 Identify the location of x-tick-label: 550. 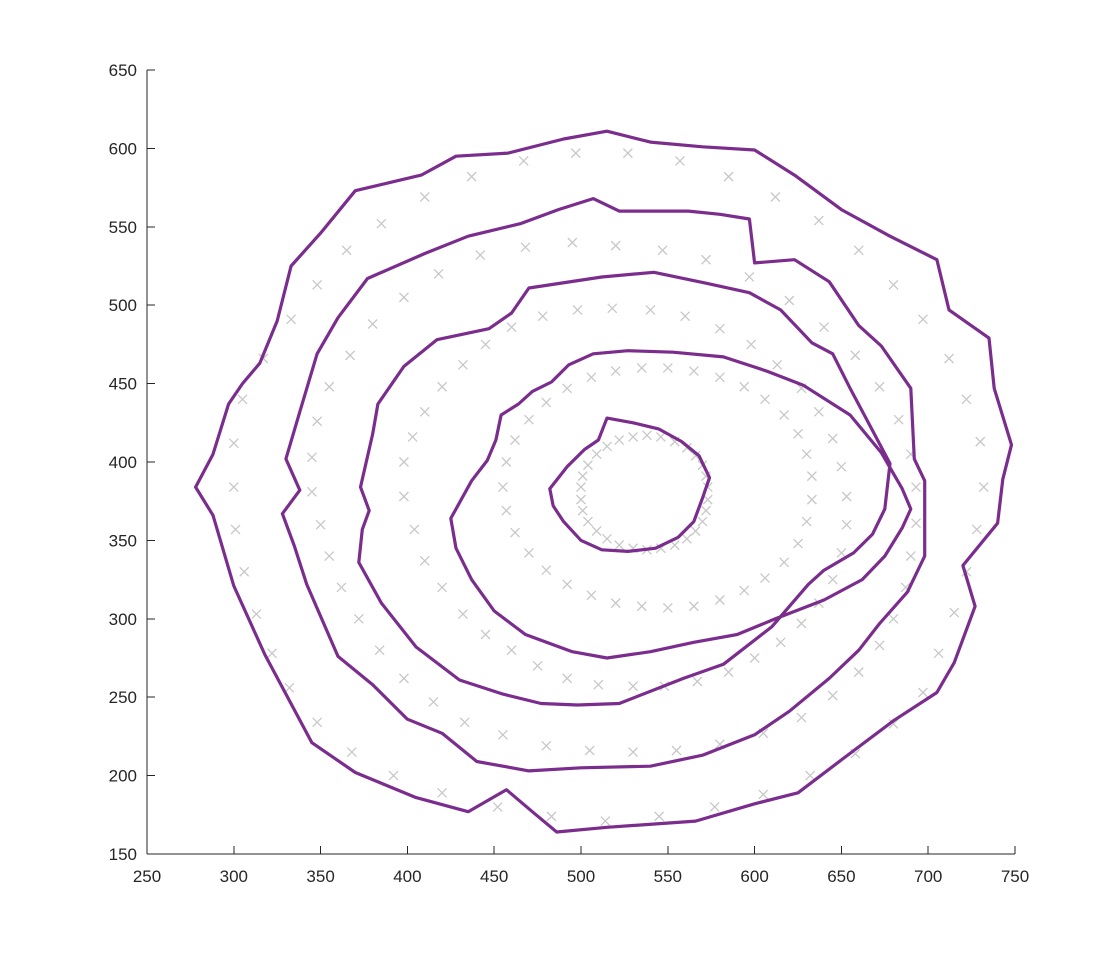
(668, 876).